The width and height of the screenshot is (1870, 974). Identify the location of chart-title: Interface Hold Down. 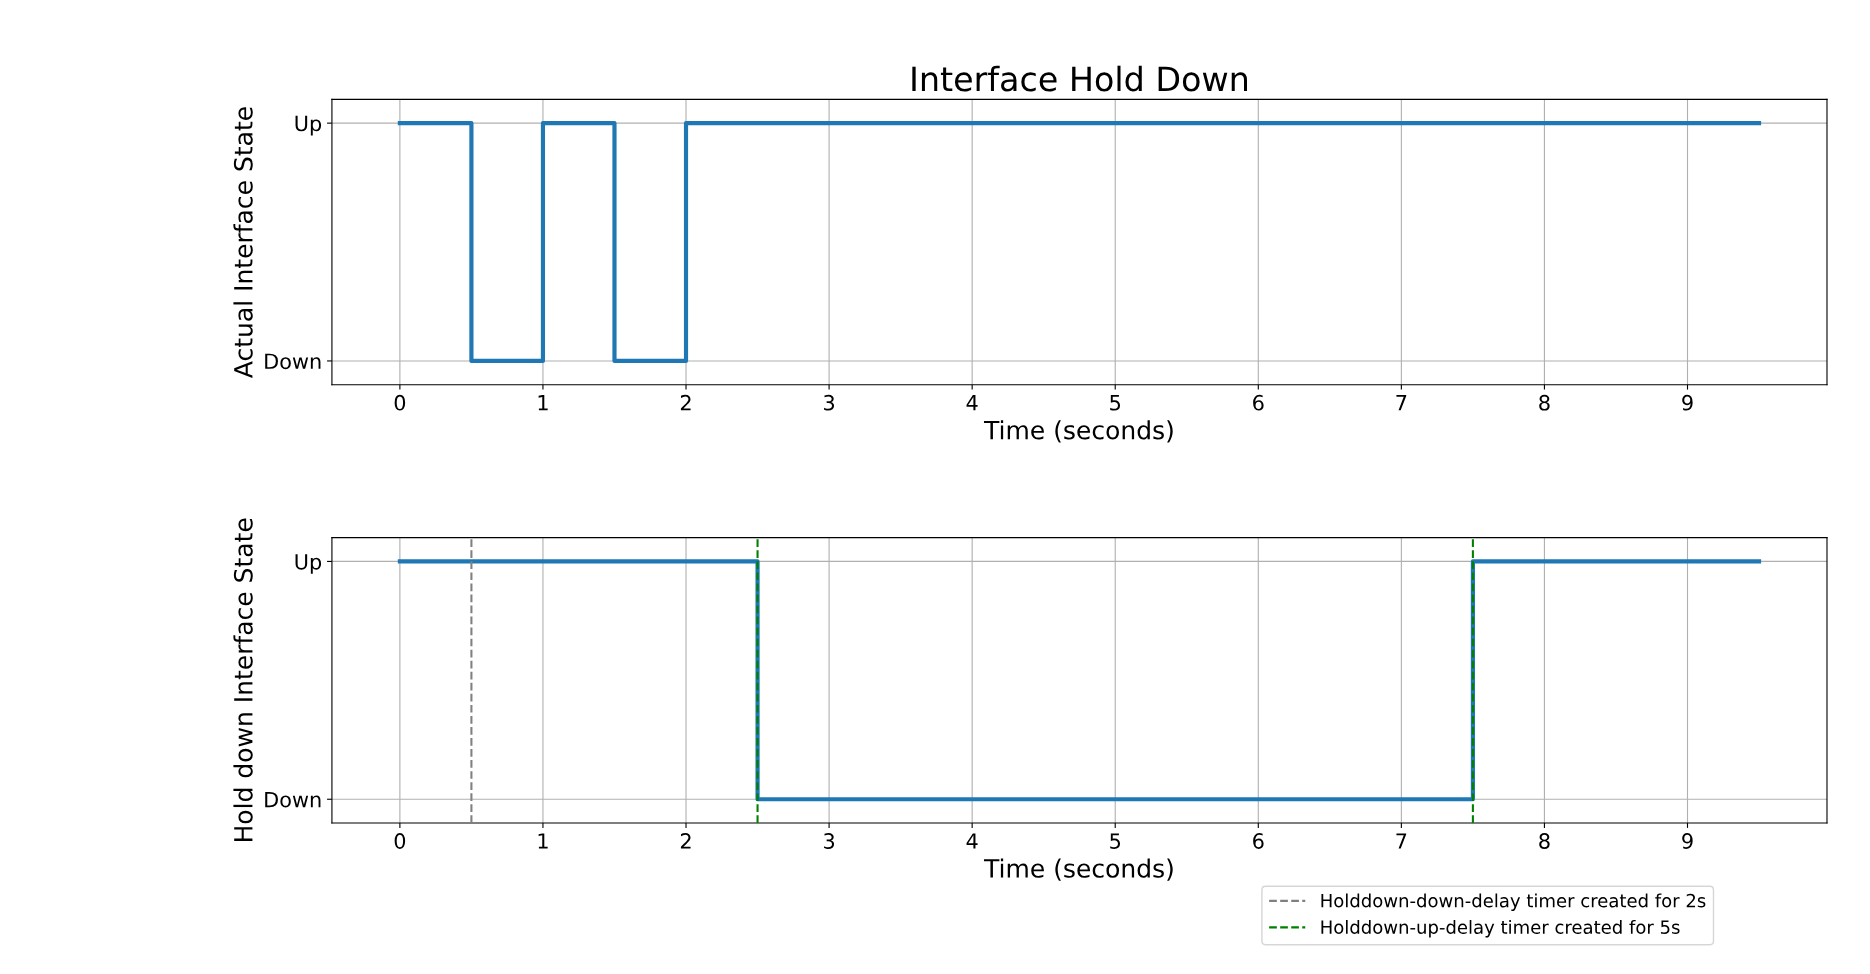
(1079, 78).